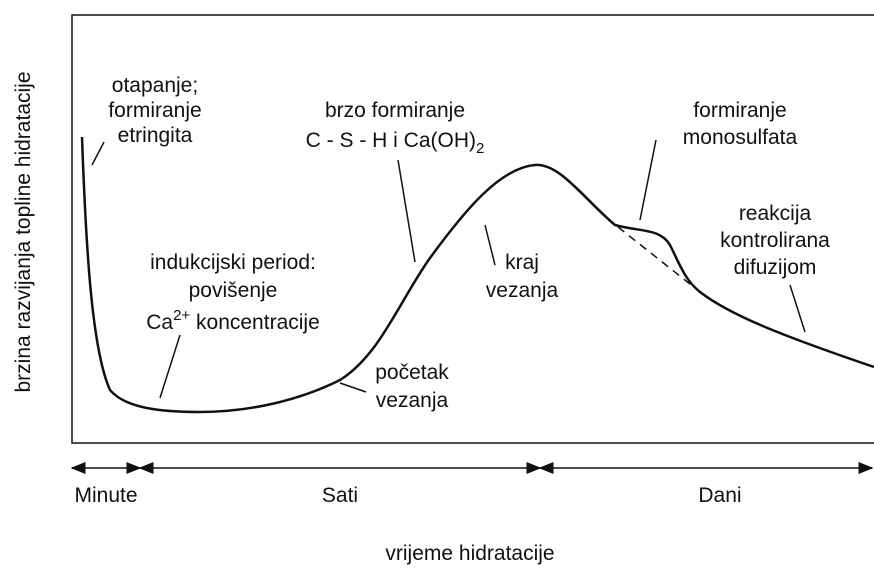  Describe the element at coordinates (775, 240) in the screenshot. I see `annotation: kontrolirana` at that location.